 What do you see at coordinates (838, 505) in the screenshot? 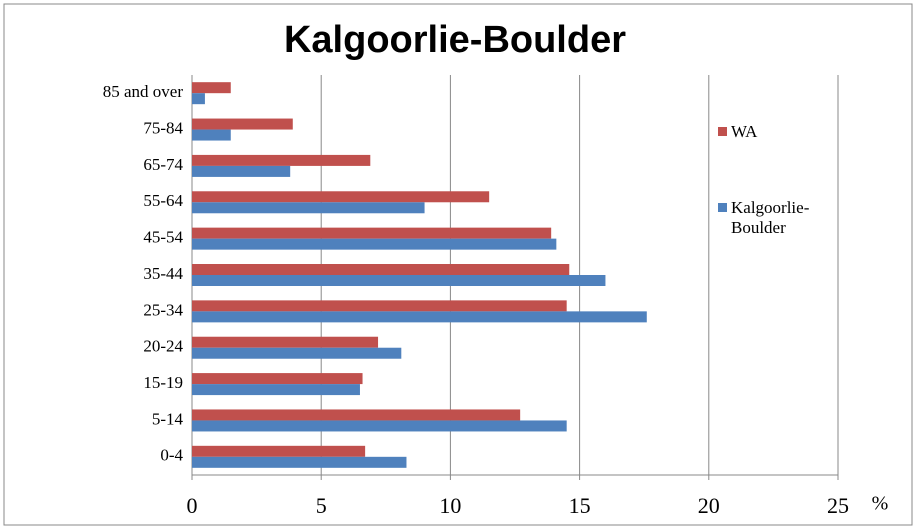
I see `x-tick-label: 25` at bounding box center [838, 505].